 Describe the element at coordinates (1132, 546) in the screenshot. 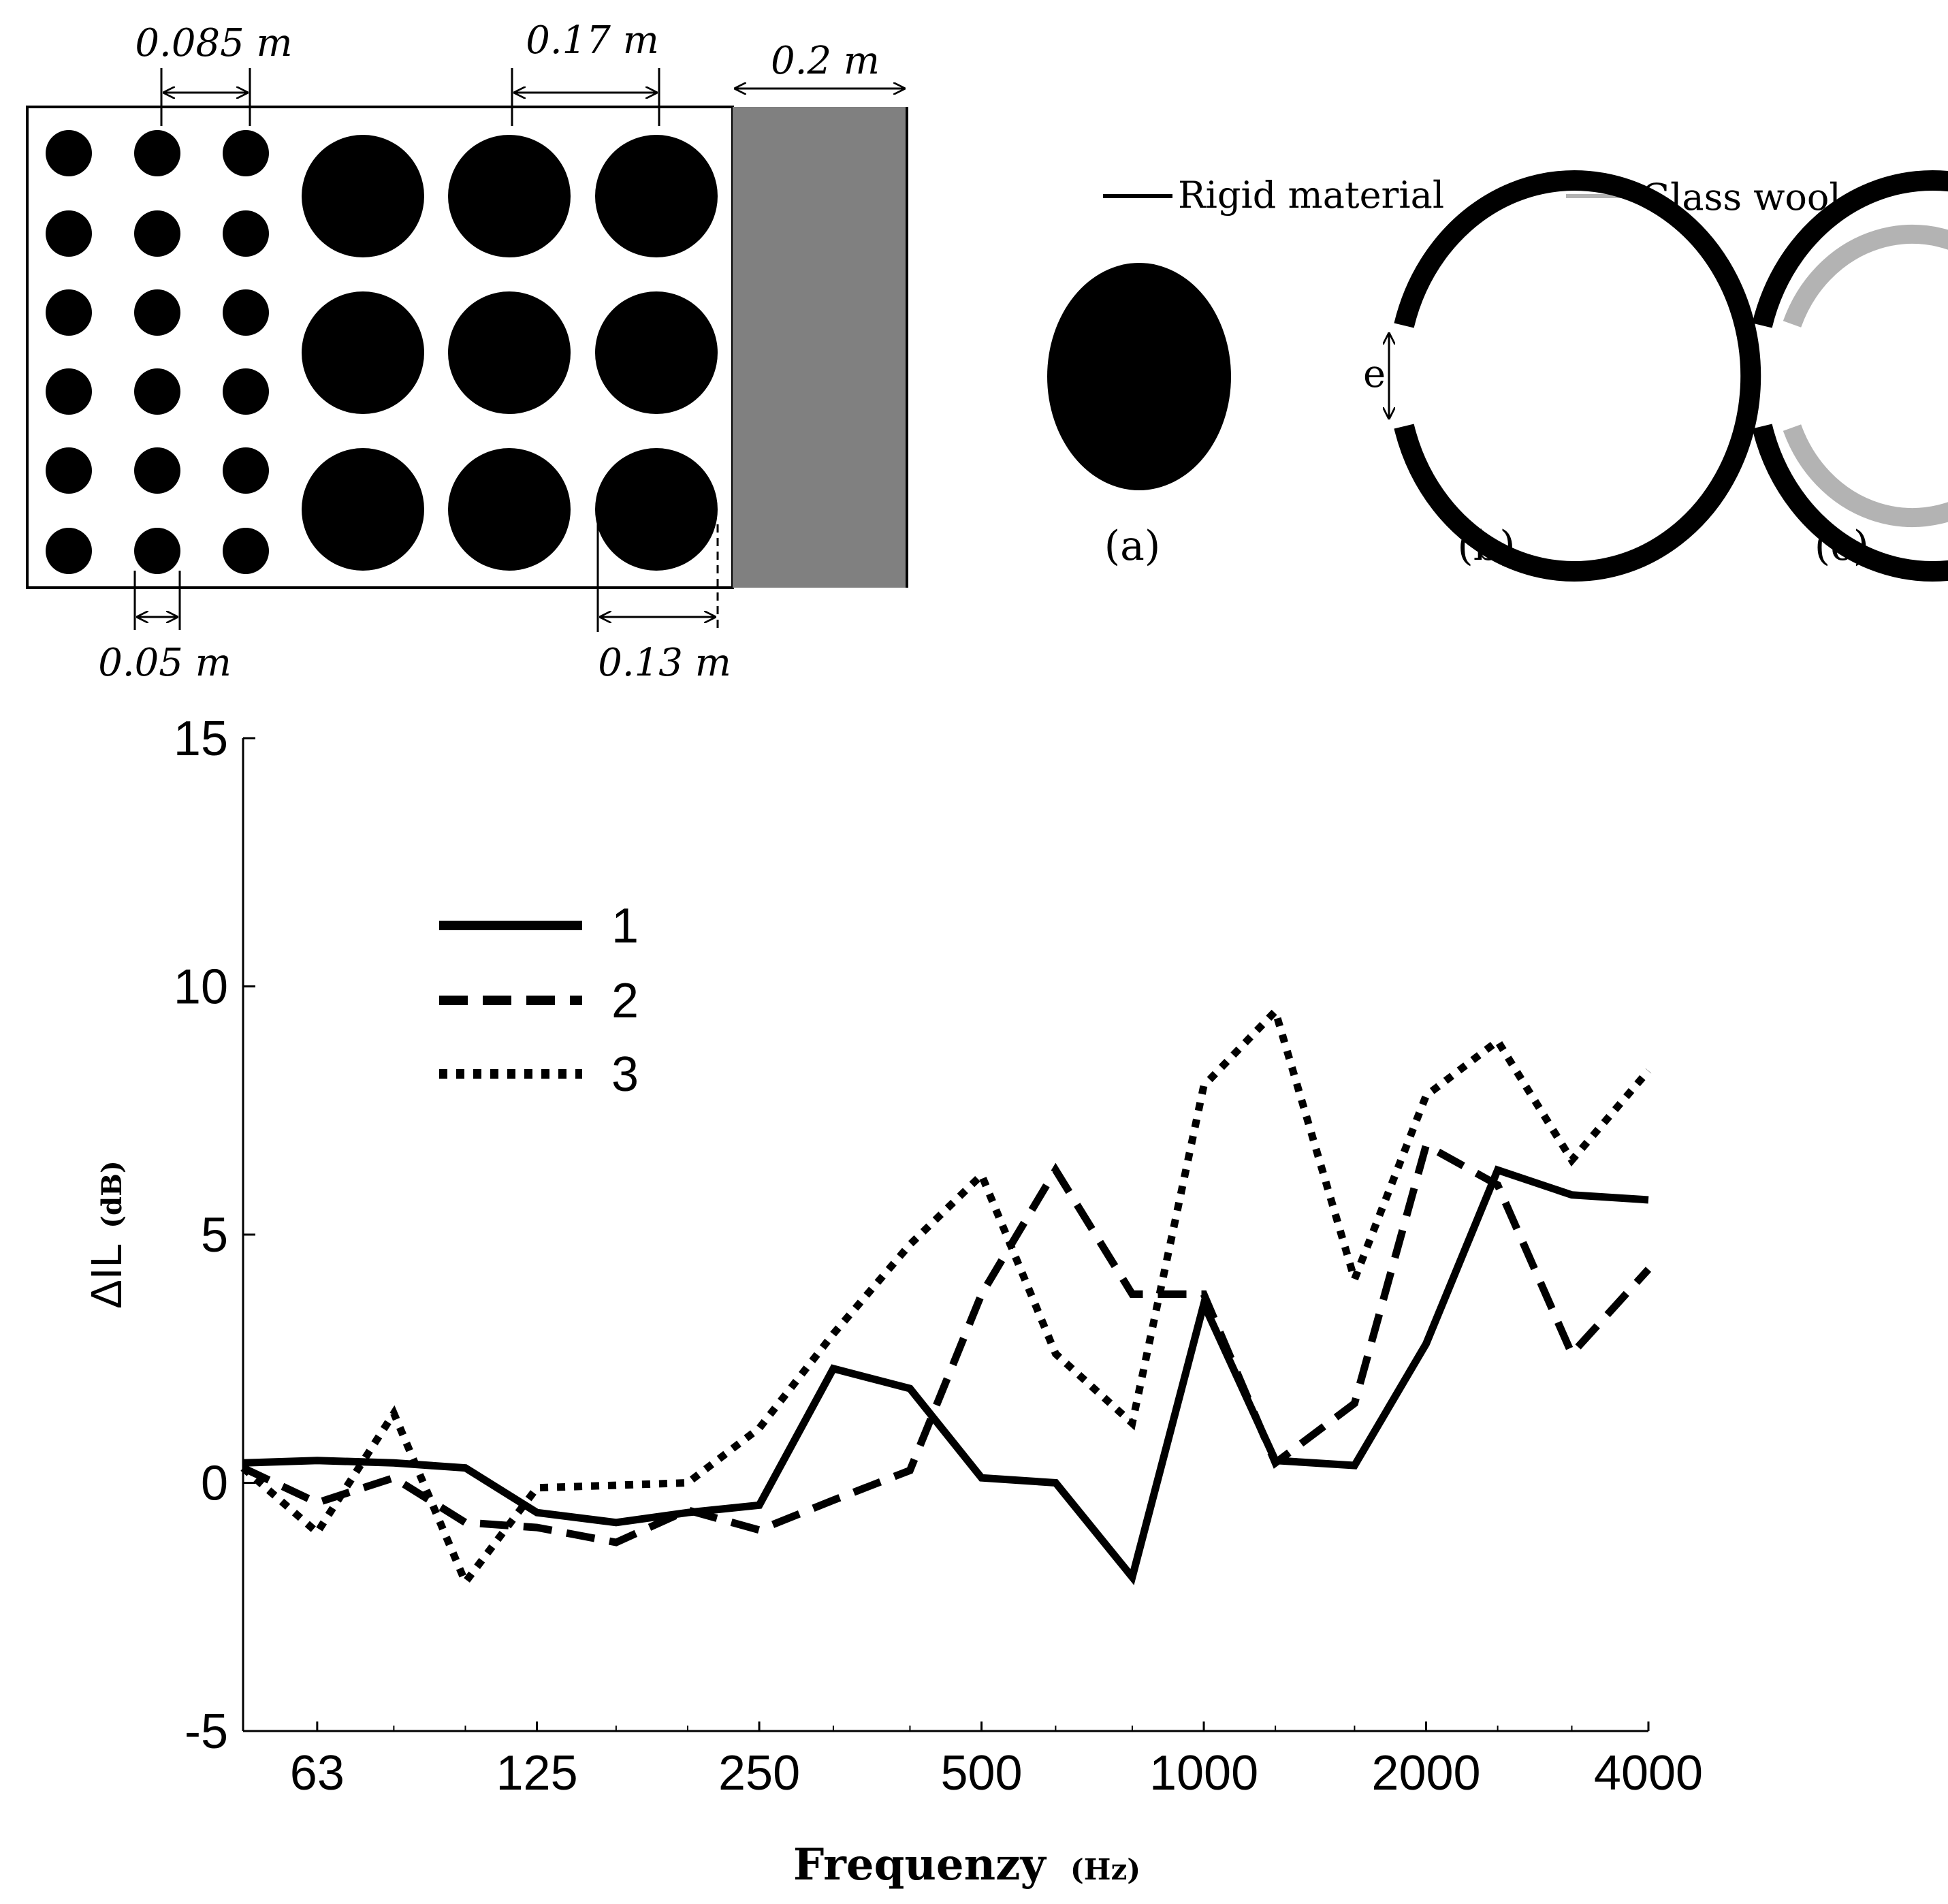

I see `caption-a: (a)` at that location.